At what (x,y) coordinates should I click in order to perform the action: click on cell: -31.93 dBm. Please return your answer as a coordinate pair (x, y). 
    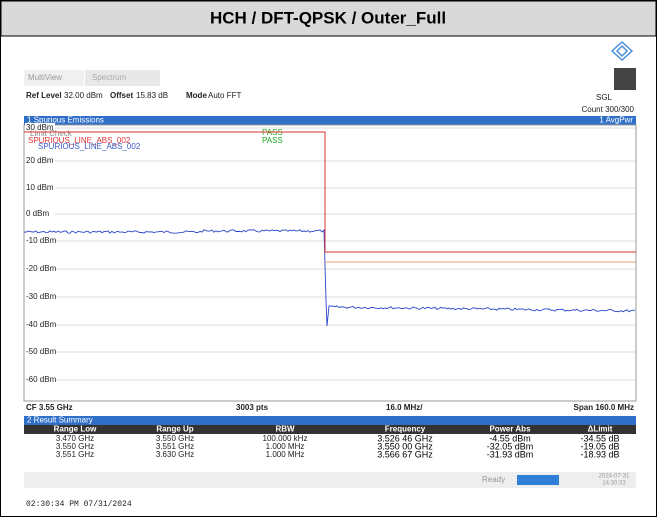
    Looking at the image, I should click on (510, 454).